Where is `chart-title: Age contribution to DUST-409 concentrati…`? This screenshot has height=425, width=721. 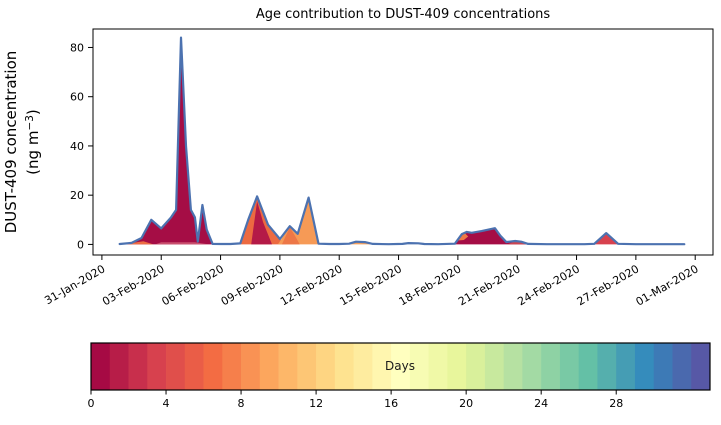
chart-title: Age contribution to DUST-409 concentrati… is located at coordinates (403, 14).